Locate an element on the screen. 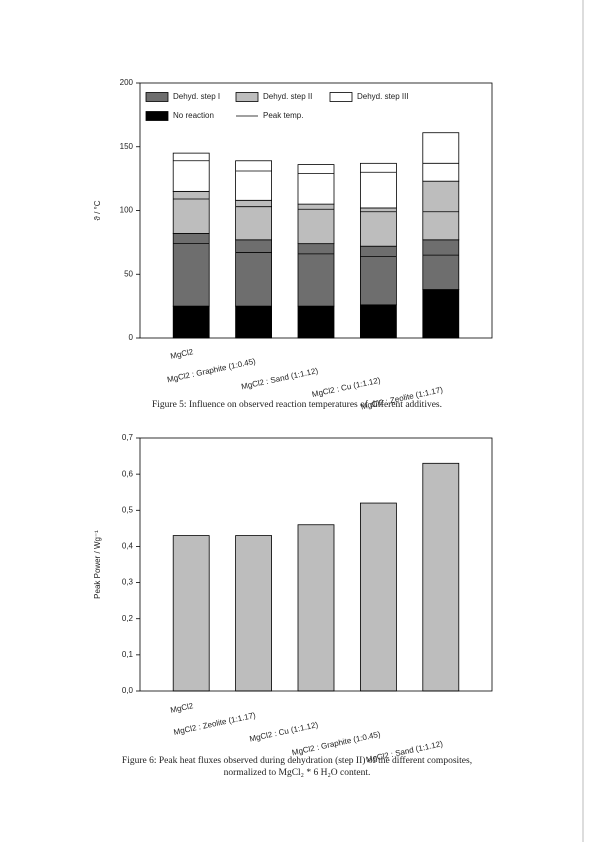 Image resolution: width=595 pixels, height=842 pixels. y-tick-label: 0,3 is located at coordinates (128, 582).